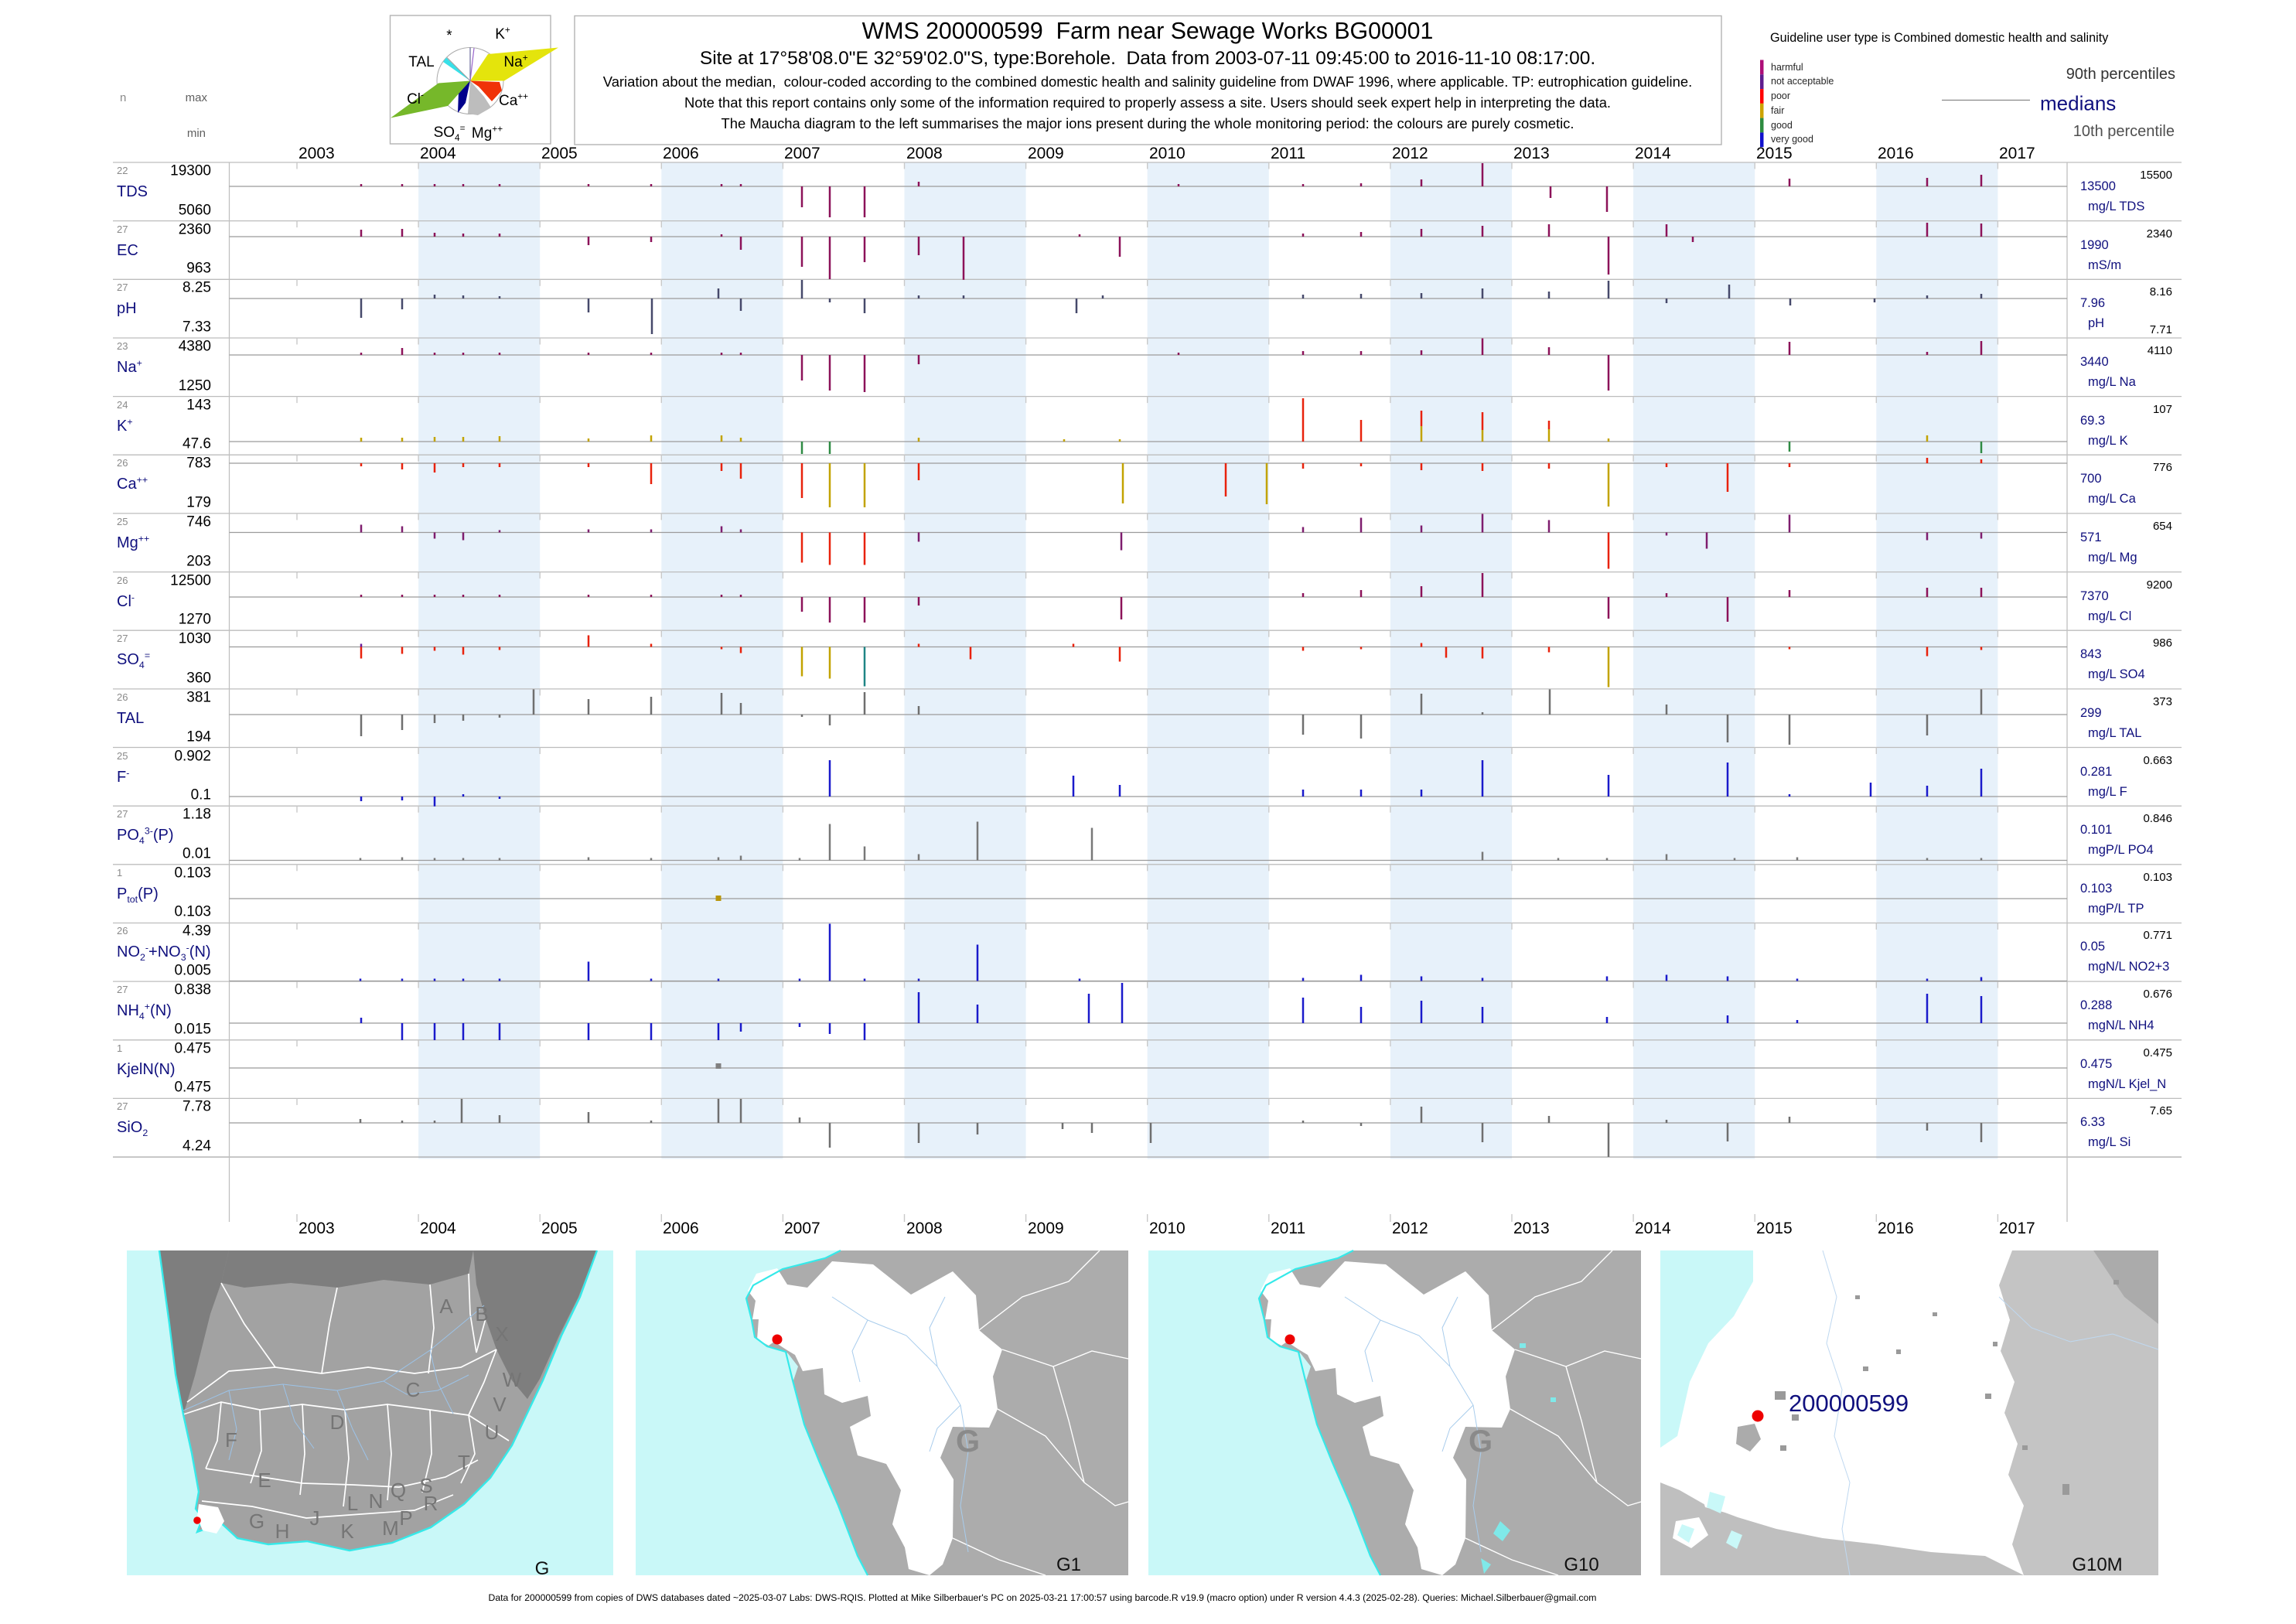 The height and width of the screenshot is (1624, 2296). I want to click on svg-text: T, so click(464, 1462).